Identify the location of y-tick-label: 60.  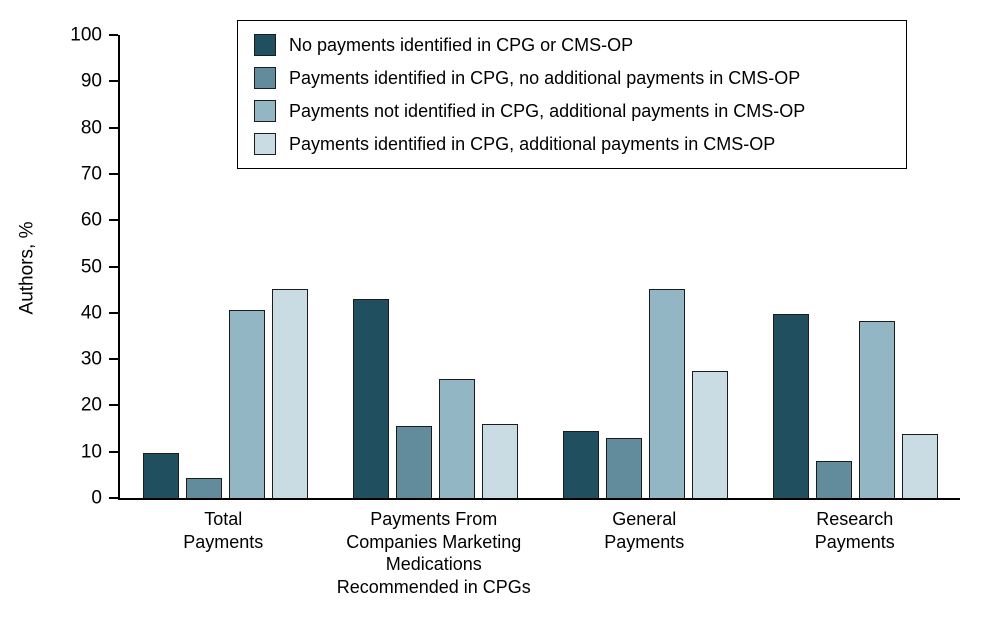
(91, 220).